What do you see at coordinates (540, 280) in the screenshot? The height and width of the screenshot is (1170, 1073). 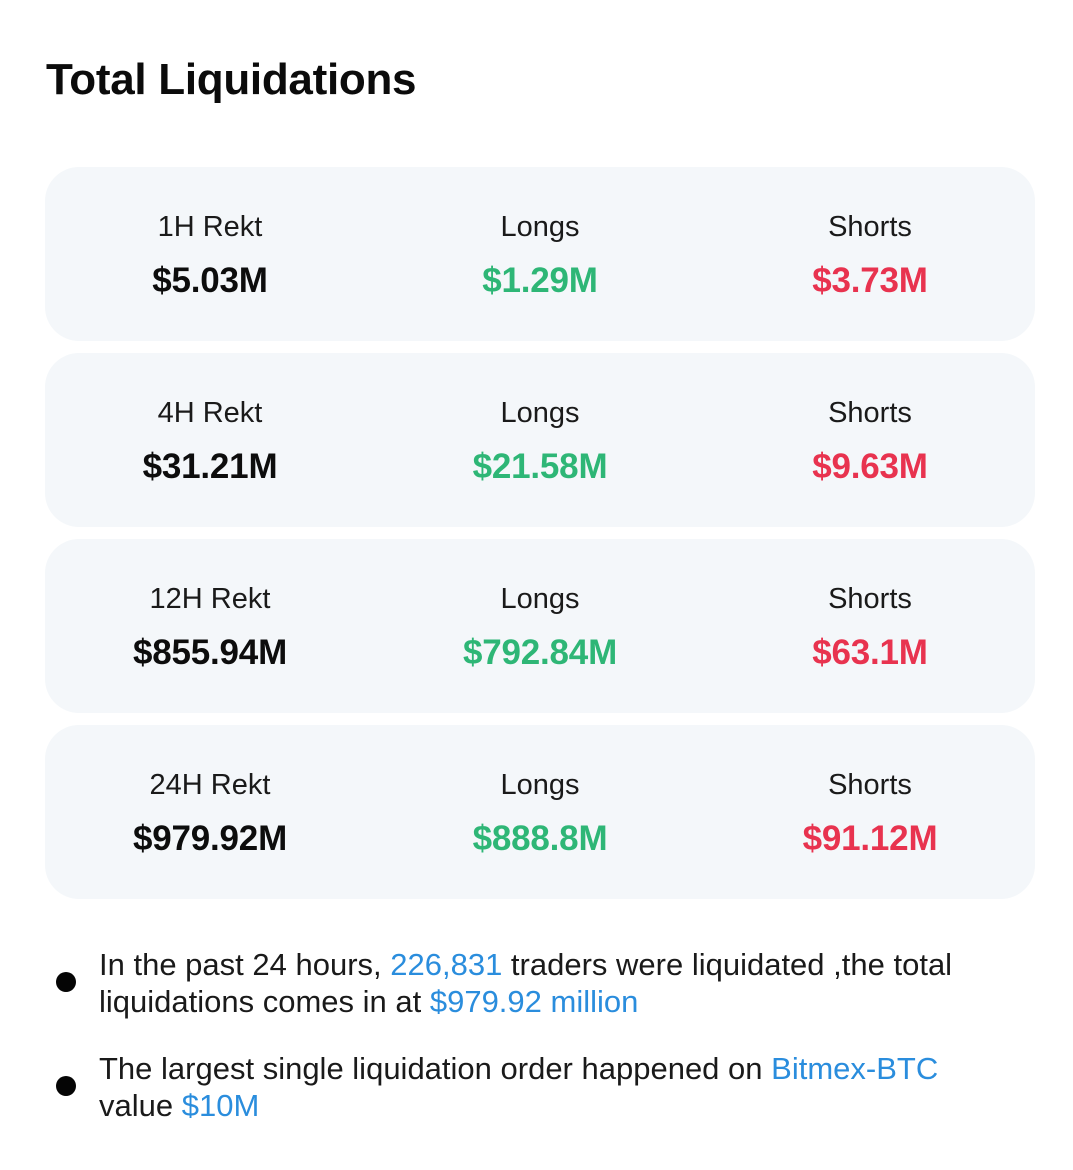 I see `longs-value: $1.29M` at bounding box center [540, 280].